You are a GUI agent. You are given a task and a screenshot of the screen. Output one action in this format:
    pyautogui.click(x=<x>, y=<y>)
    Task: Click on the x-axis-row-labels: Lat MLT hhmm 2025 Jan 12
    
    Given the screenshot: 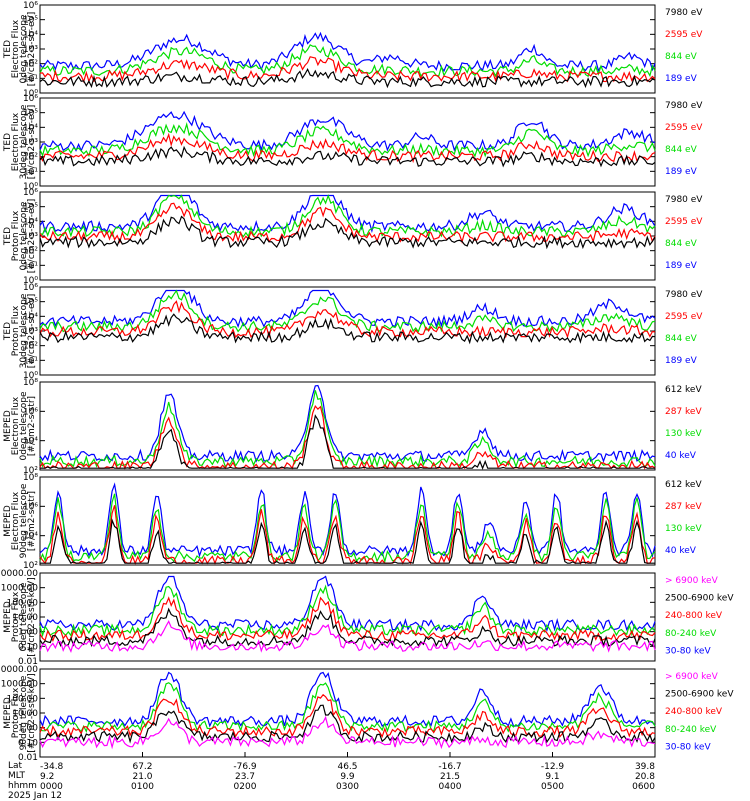 What is the action you would take?
    pyautogui.click(x=35, y=781)
    